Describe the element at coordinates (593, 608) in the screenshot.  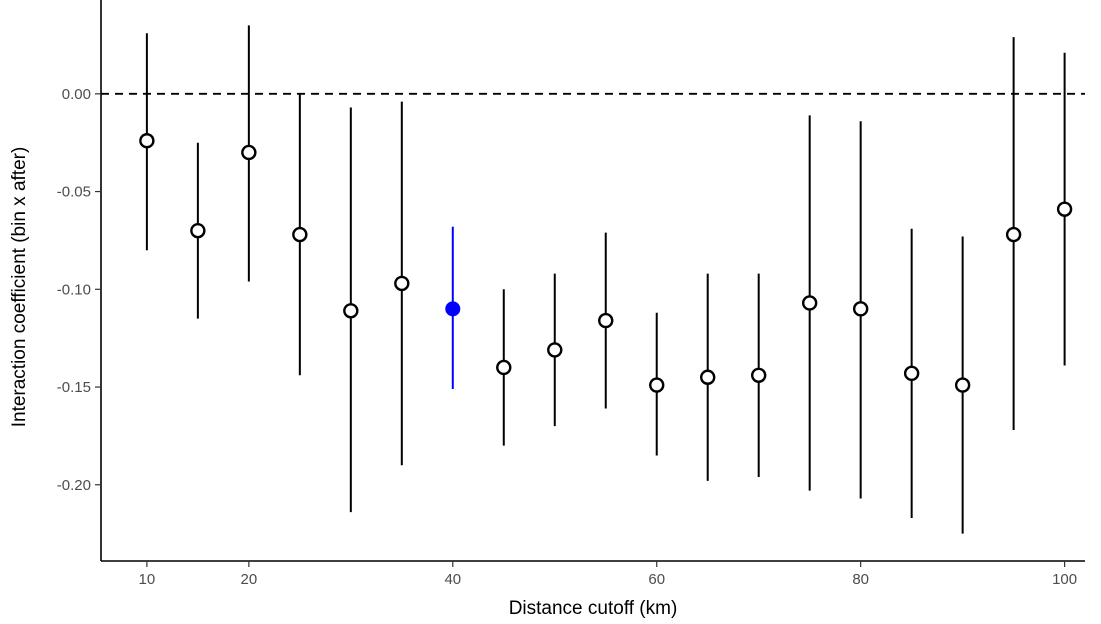
I see `x-axis-title: Distance cutoff (km)` at that location.